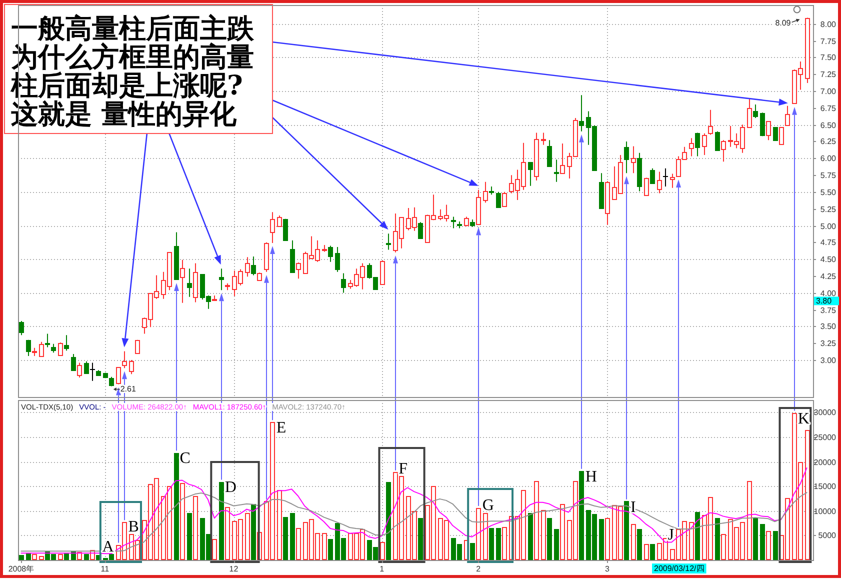 The width and height of the screenshot is (841, 579). I want to click on axis-flag: 3.80, so click(826, 301).